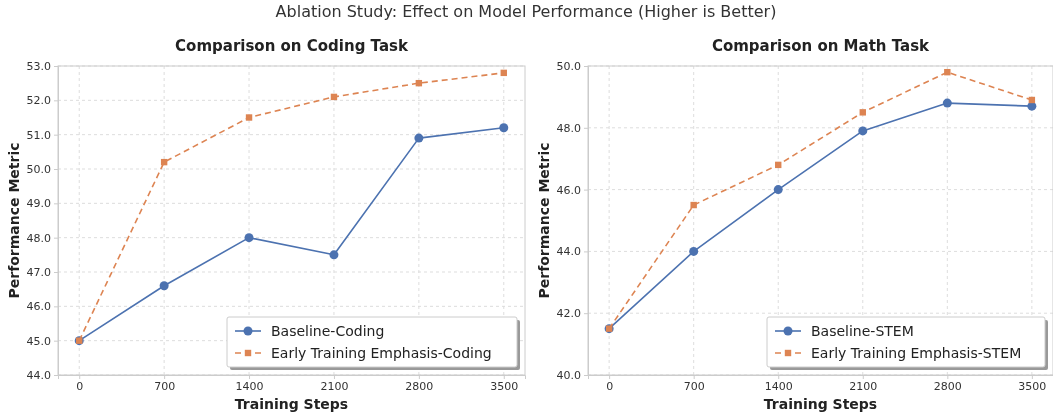 The width and height of the screenshot is (1053, 418). Describe the element at coordinates (38, 341) in the screenshot. I see `y-tick-label: 45.0` at that location.